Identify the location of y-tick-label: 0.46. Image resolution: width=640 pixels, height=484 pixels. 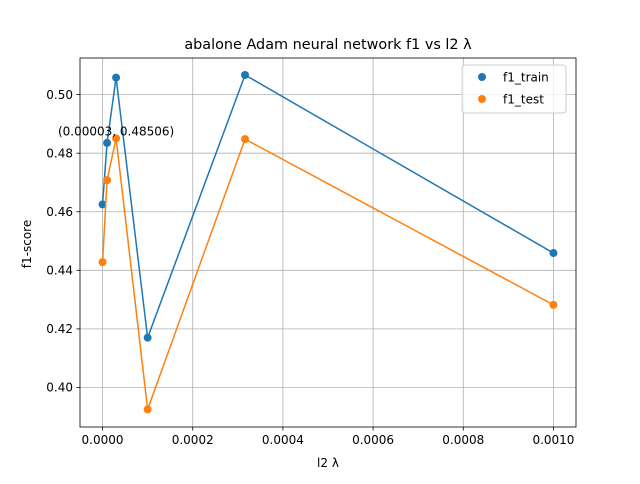
(59, 212).